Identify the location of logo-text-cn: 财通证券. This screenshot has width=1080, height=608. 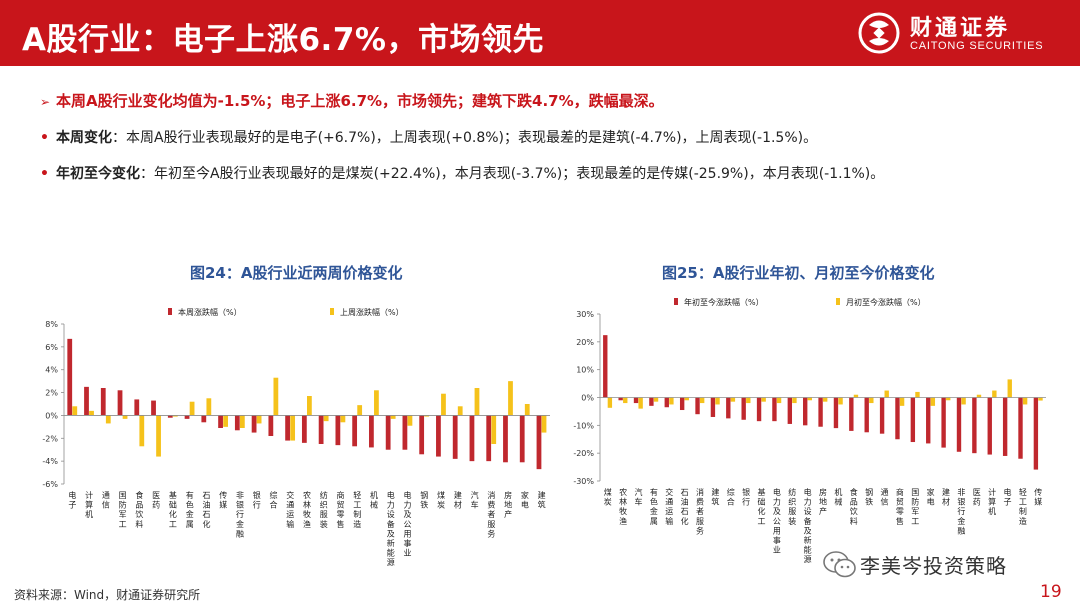
(960, 28).